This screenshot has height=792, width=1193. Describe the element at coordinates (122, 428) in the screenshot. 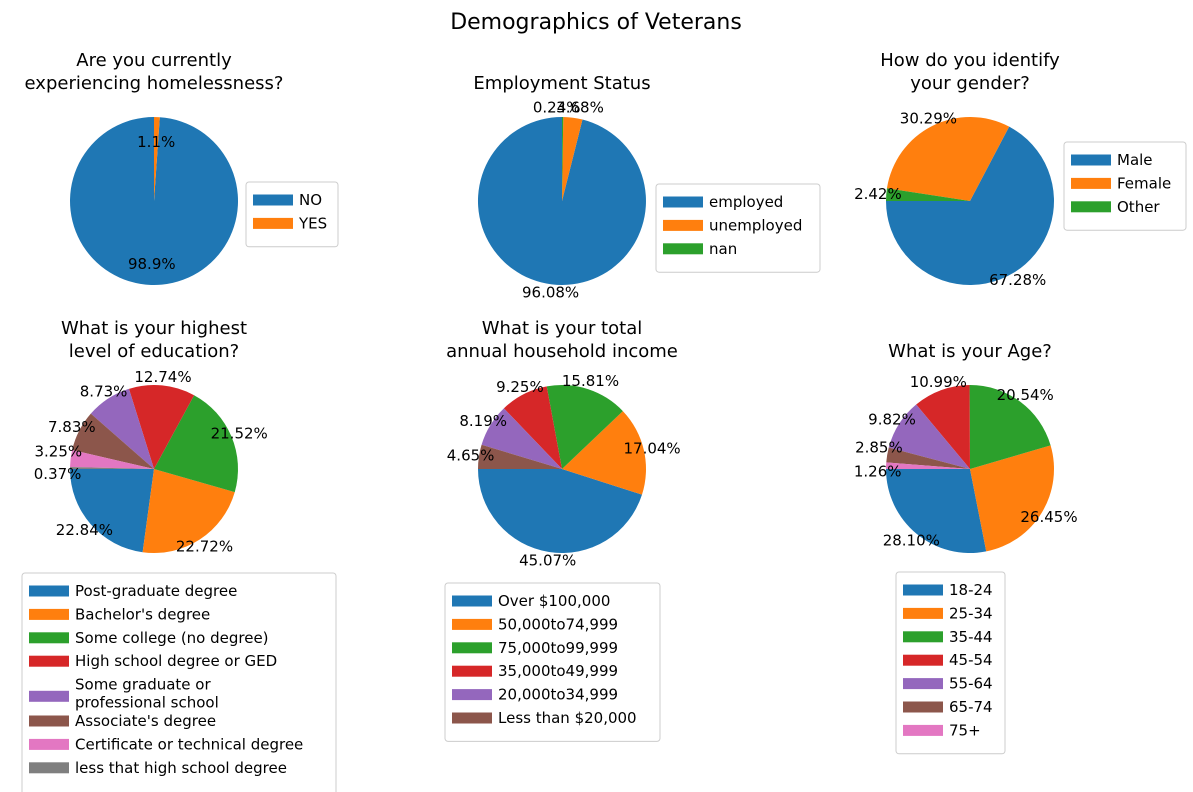

I see `pie-slice-some-graduate-or-professional-school` at that location.